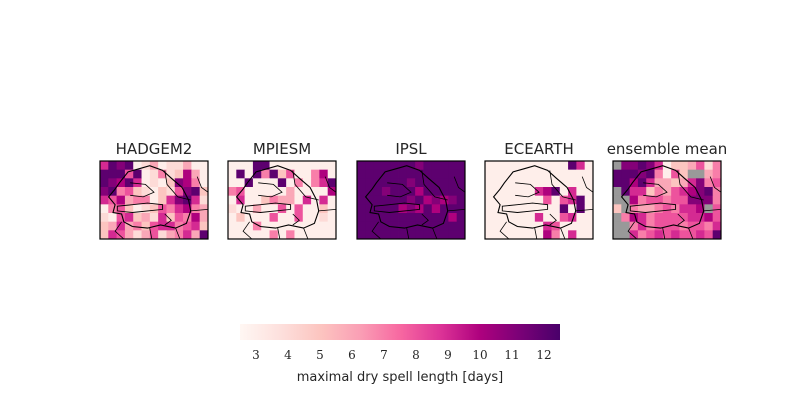  What do you see at coordinates (538, 149) in the screenshot?
I see `panel-title: ECEARTH` at bounding box center [538, 149].